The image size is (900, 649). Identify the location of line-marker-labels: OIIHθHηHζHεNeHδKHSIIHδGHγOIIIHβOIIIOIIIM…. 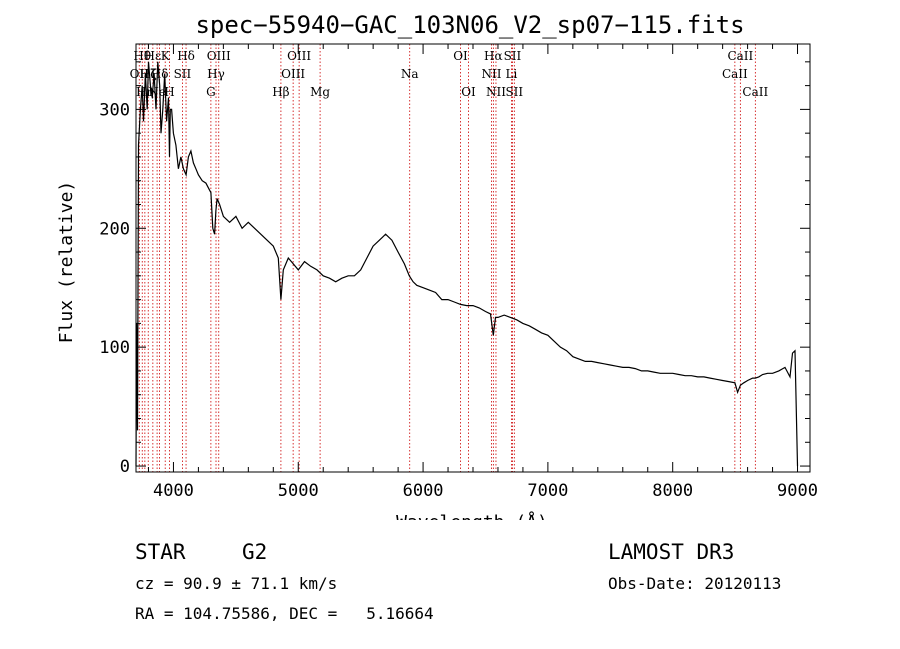
(449, 74).